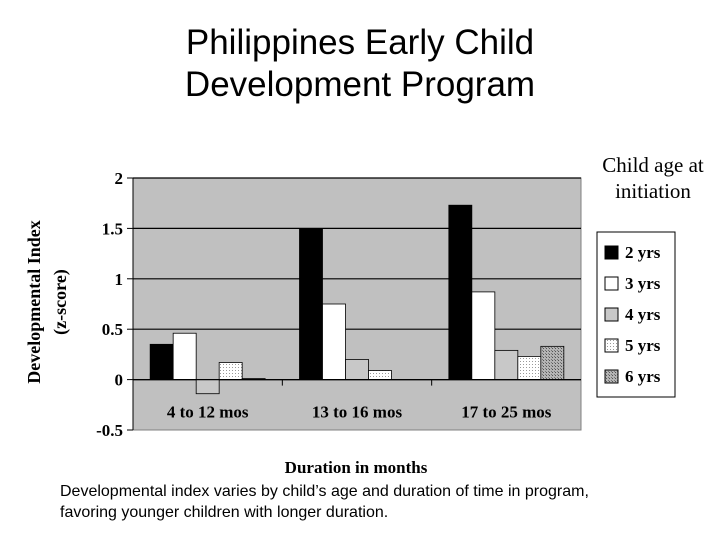 The width and height of the screenshot is (720, 540). Describe the element at coordinates (360, 84) in the screenshot. I see `slide-title-line-2: Development Program` at that location.